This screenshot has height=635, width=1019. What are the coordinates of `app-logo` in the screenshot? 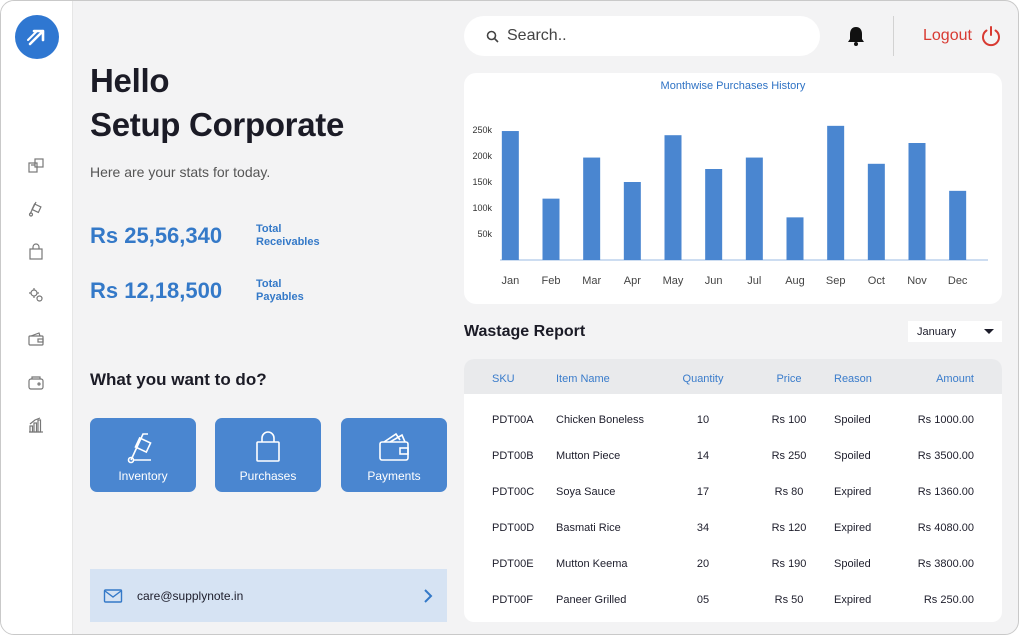 It's located at (37, 37).